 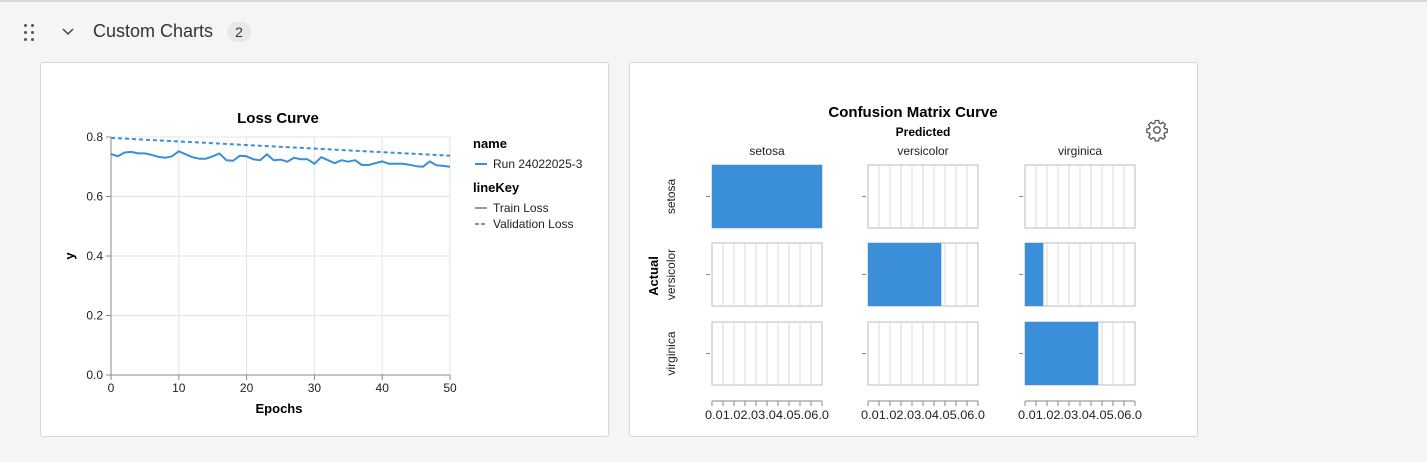 What do you see at coordinates (490, 143) in the screenshot?
I see `legend-name-title: name` at bounding box center [490, 143].